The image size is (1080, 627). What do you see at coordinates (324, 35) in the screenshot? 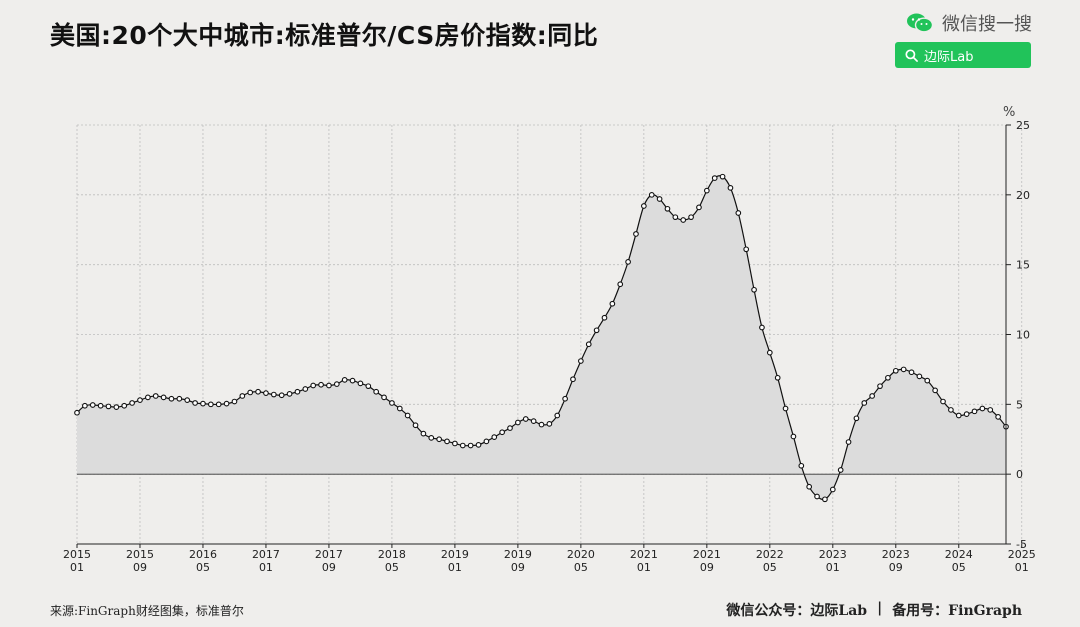
I see `page-title: 美国:20个大中城市:标准普尔/CS房价指数:同比` at bounding box center [324, 35].